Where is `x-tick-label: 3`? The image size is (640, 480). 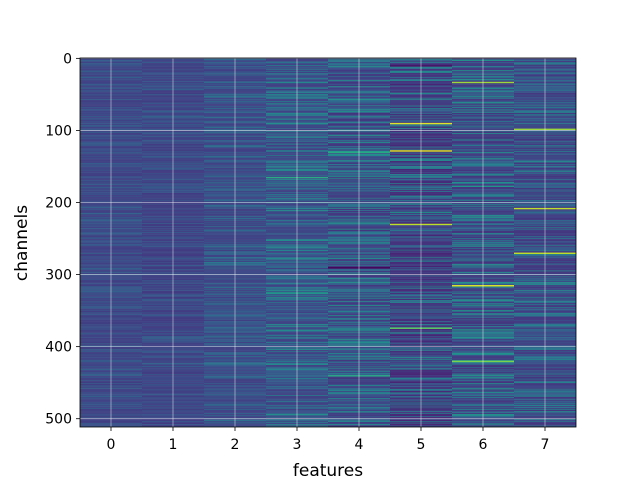
x-tick-label: 3 is located at coordinates (297, 445).